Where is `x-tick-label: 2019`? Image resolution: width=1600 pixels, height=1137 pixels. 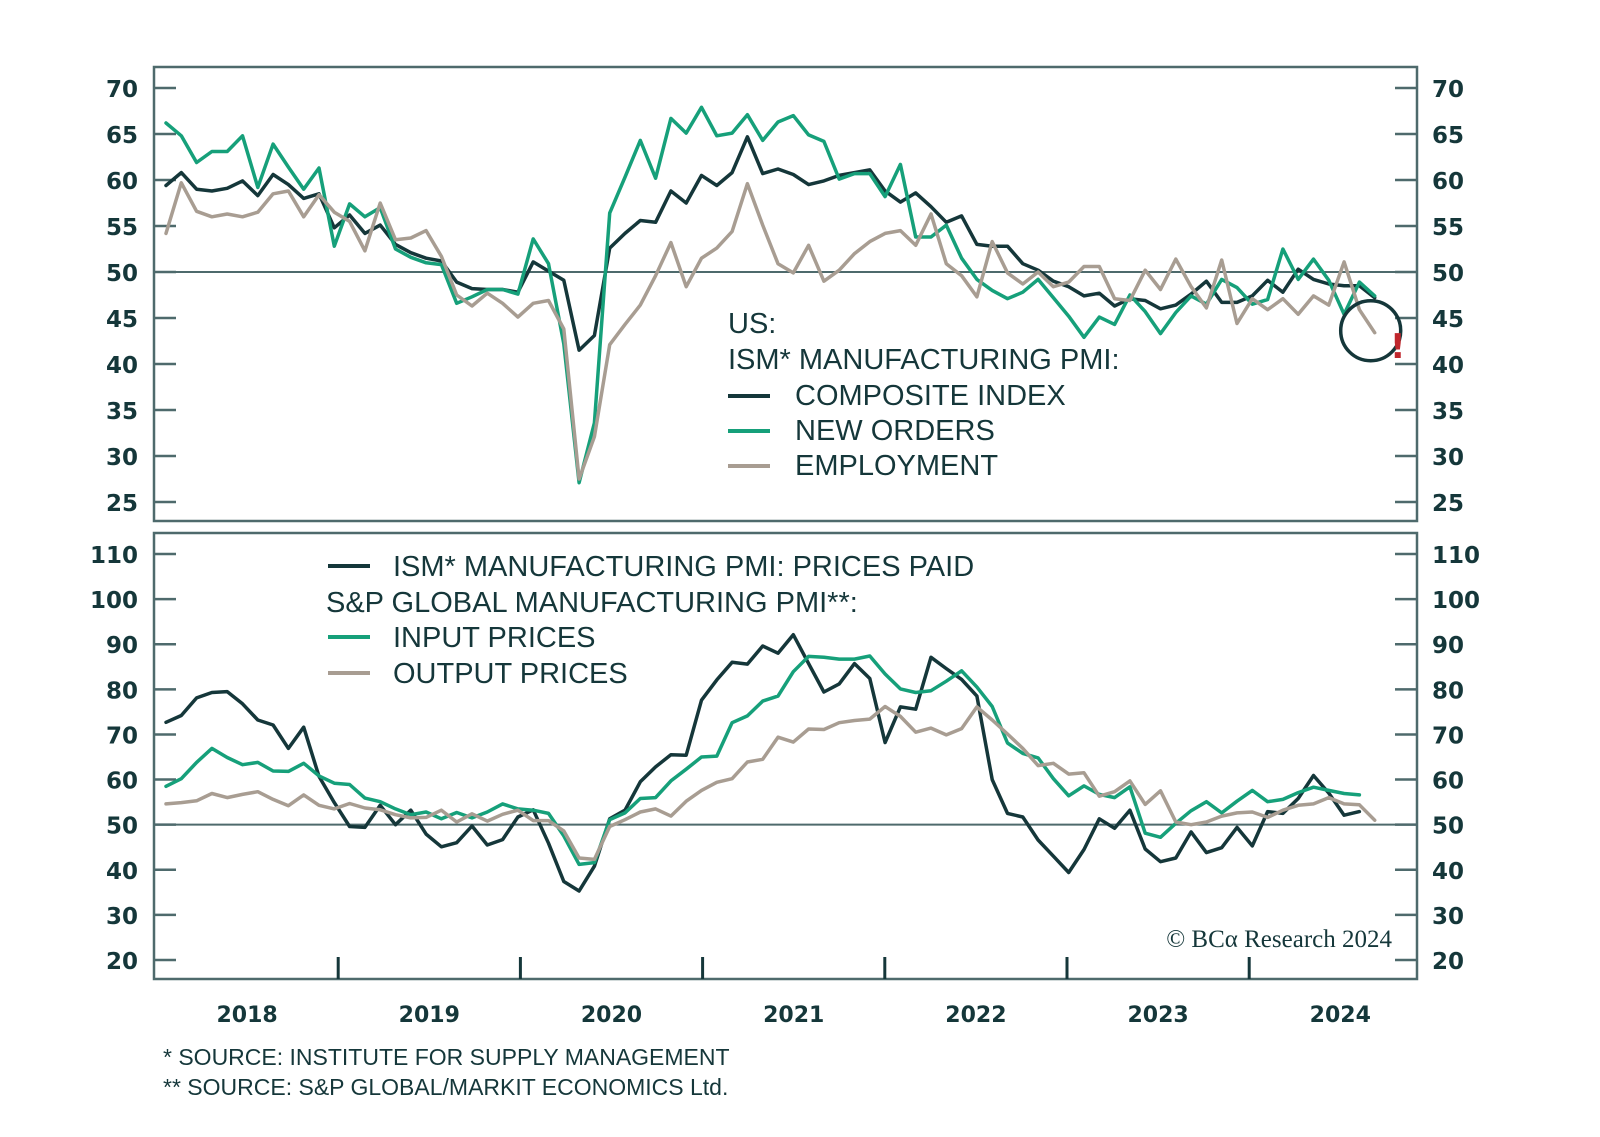 x-tick-label: 2019 is located at coordinates (429, 1015).